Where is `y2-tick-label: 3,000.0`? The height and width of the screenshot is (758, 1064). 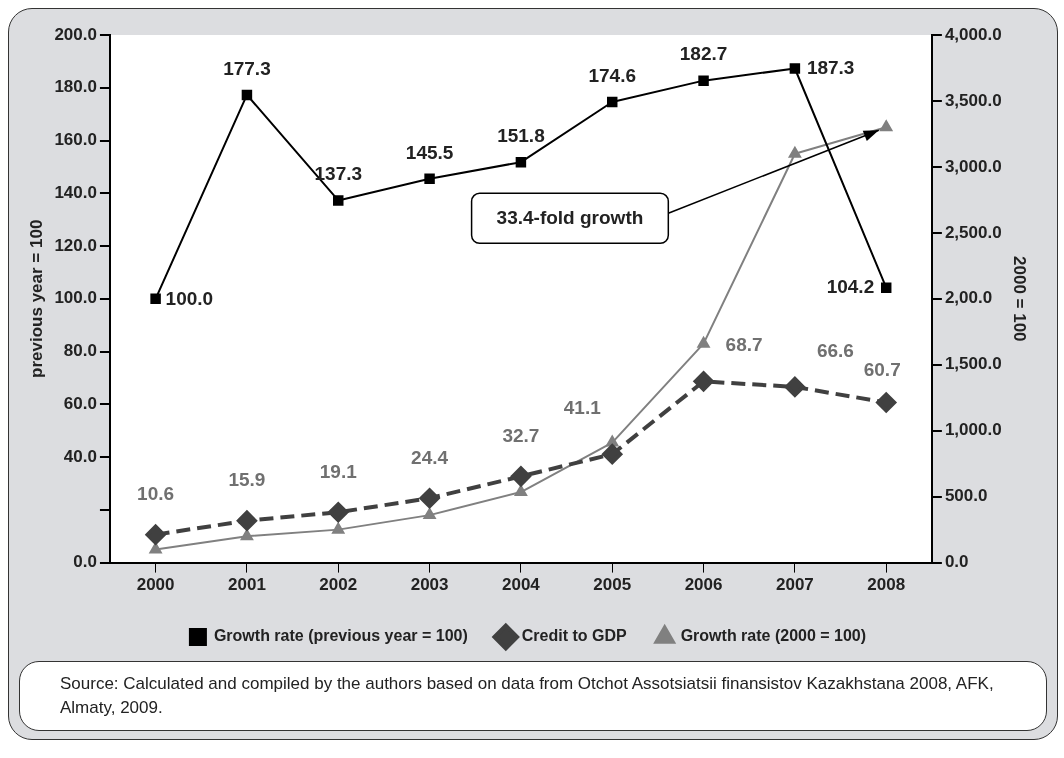
y2-tick-label: 3,000.0 is located at coordinates (973, 166).